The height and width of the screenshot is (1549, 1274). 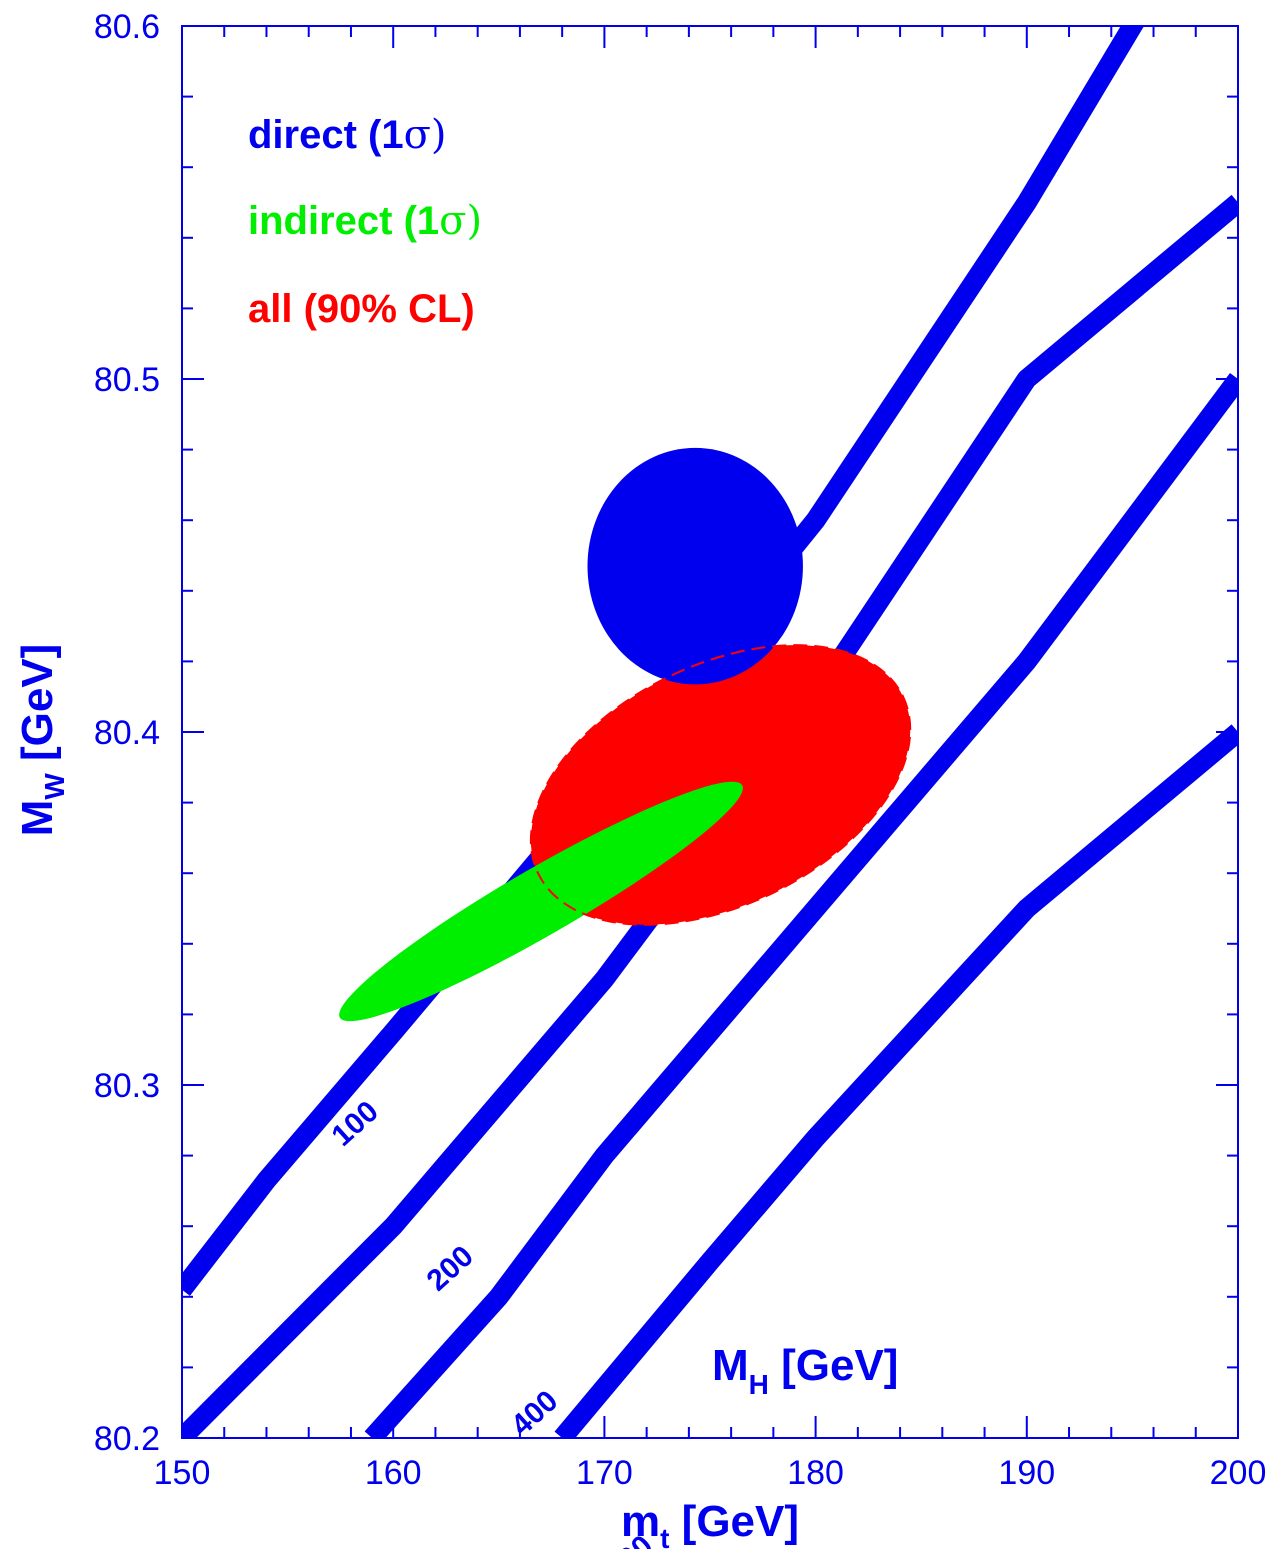 What do you see at coordinates (710, 1523) in the screenshot?
I see `x-axis-title: mt [GeV]` at bounding box center [710, 1523].